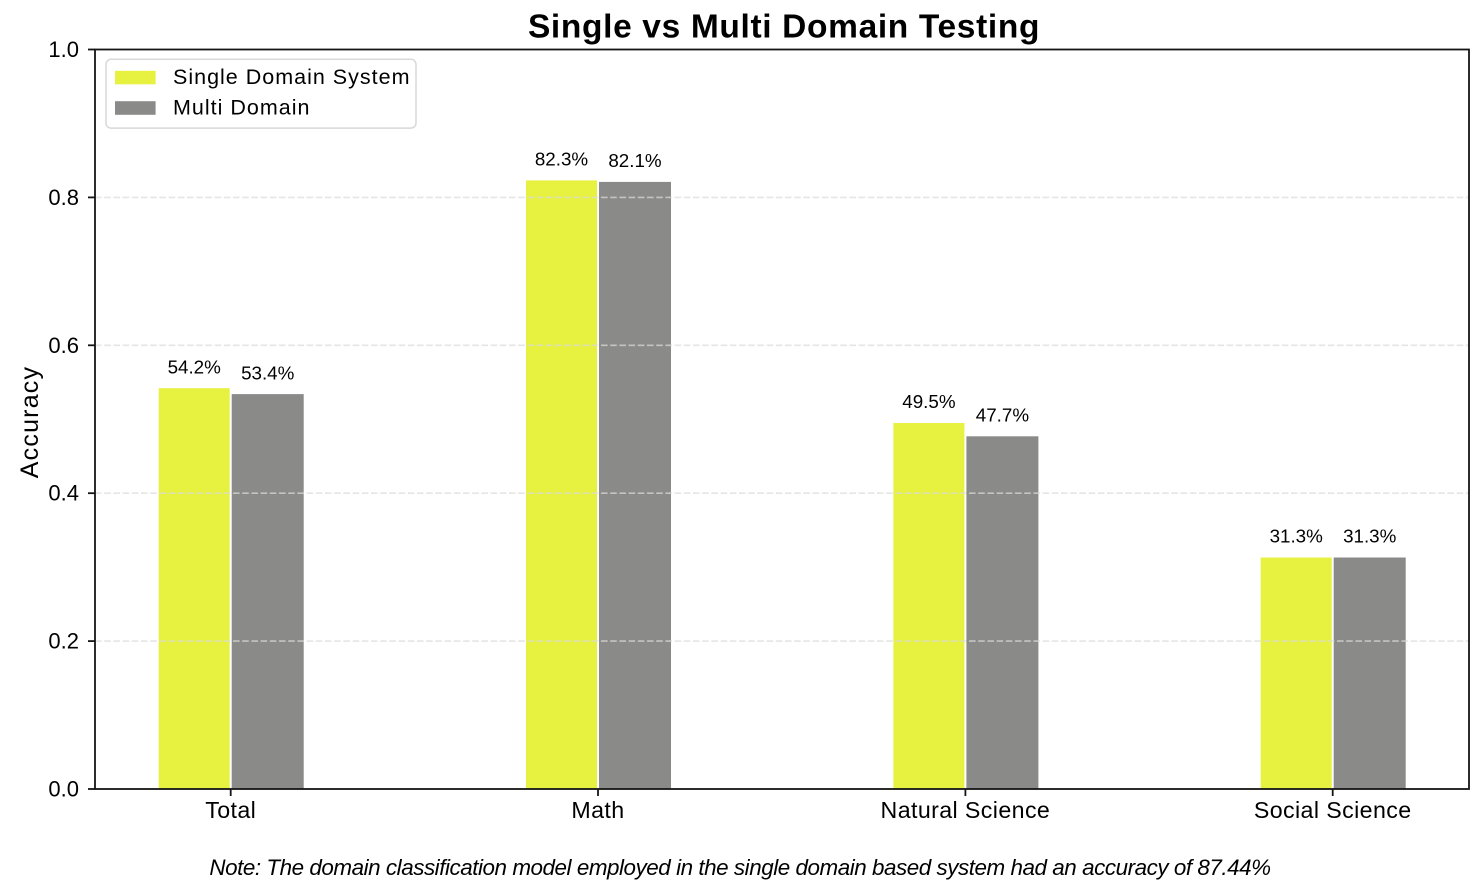  I want to click on svg-text: 47.7%, so click(1003, 415).